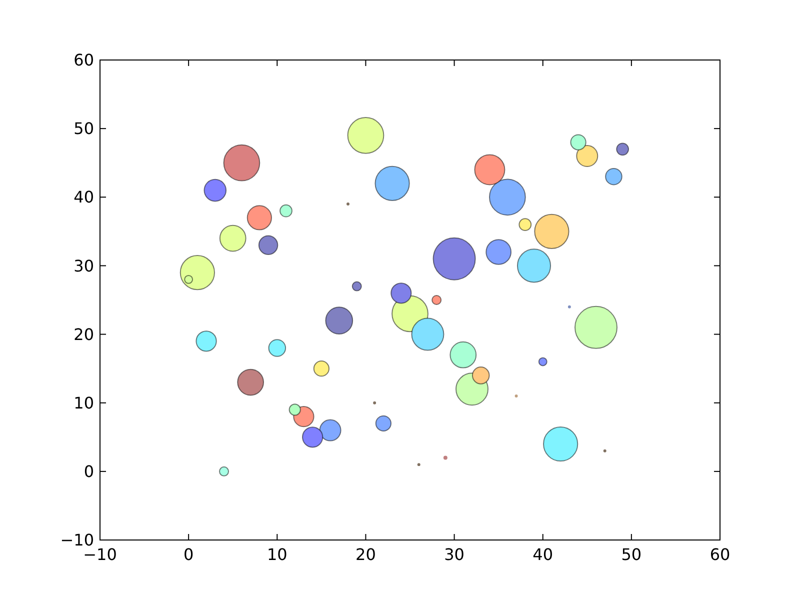 The width and height of the screenshot is (800, 600). Describe the element at coordinates (543, 554) in the screenshot. I see `x-tick-label: 40` at that location.